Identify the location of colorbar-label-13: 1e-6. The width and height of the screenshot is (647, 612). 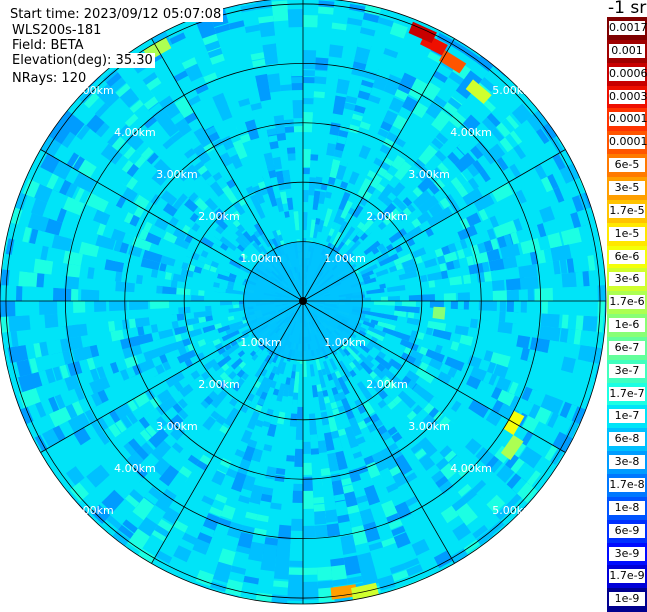
(627, 325).